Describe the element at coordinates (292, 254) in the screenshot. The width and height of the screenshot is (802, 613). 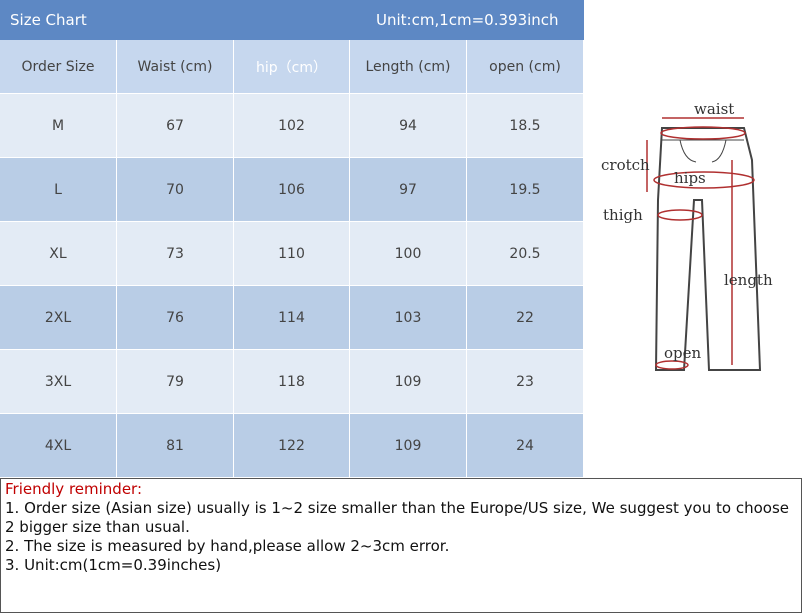
I see `table-cell: 110` at that location.